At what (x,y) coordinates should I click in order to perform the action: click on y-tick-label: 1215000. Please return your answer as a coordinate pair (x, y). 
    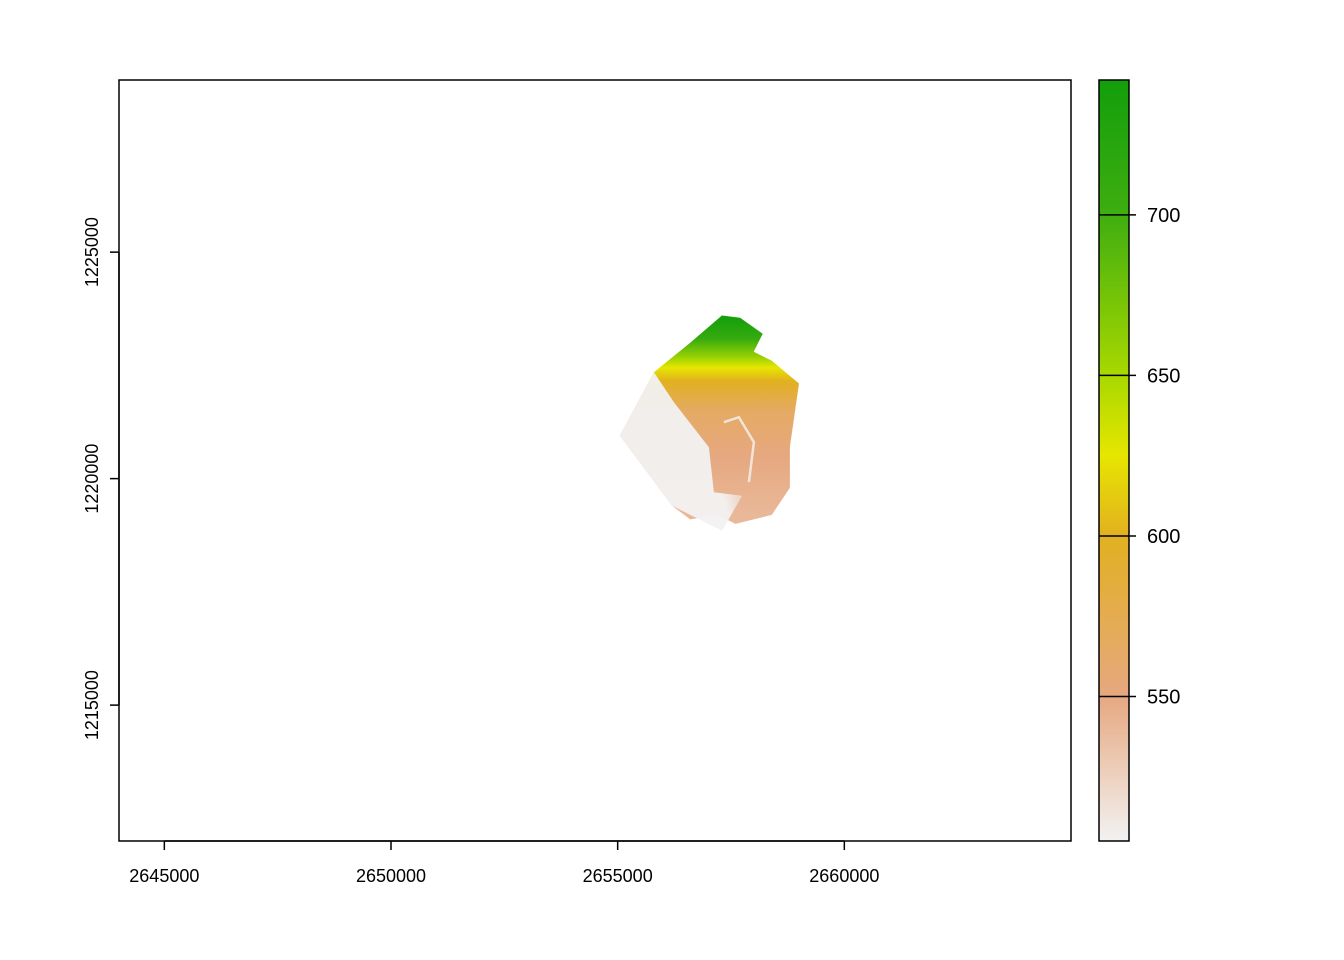
    Looking at the image, I should click on (92, 705).